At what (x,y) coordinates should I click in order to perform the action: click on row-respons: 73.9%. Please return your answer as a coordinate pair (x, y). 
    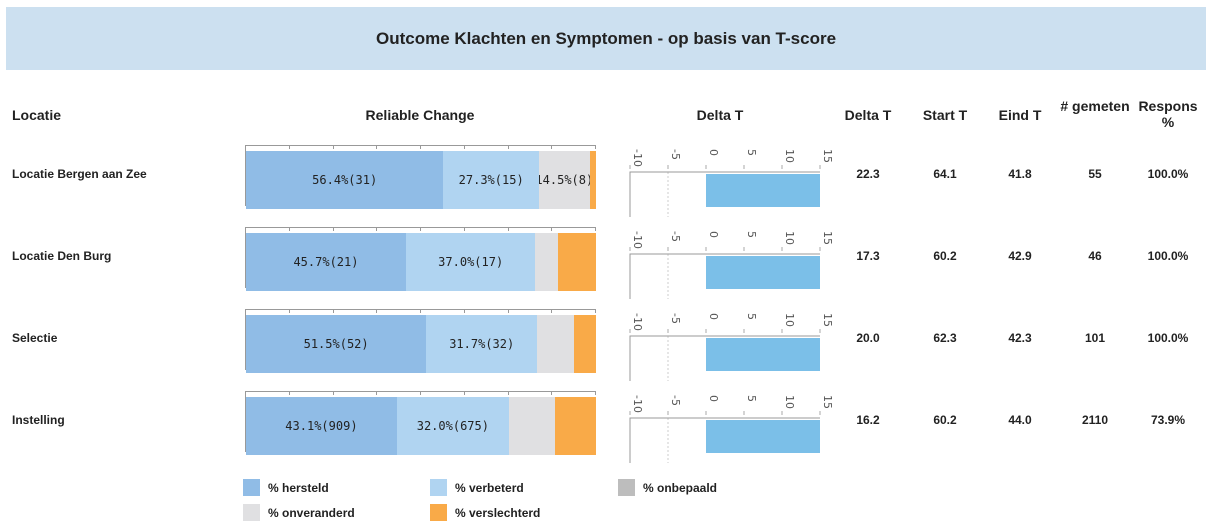
    Looking at the image, I should click on (1168, 420).